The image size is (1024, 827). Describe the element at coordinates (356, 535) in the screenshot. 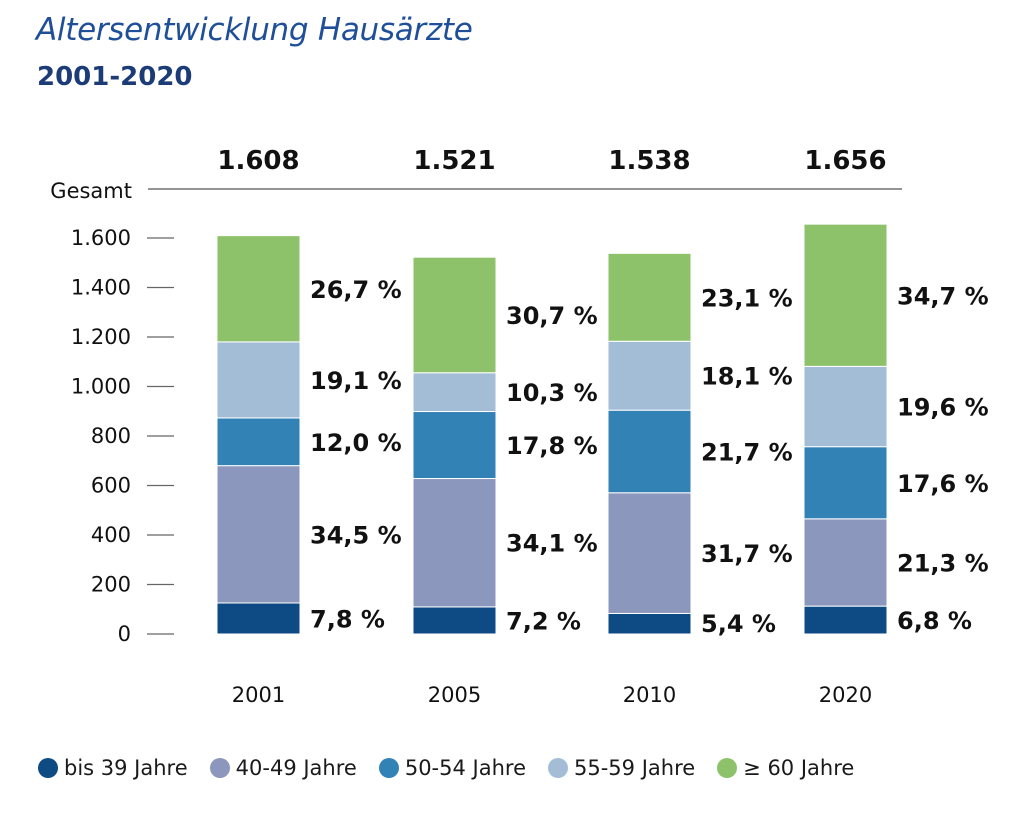

I see `percent-label: 34,5 %` at that location.